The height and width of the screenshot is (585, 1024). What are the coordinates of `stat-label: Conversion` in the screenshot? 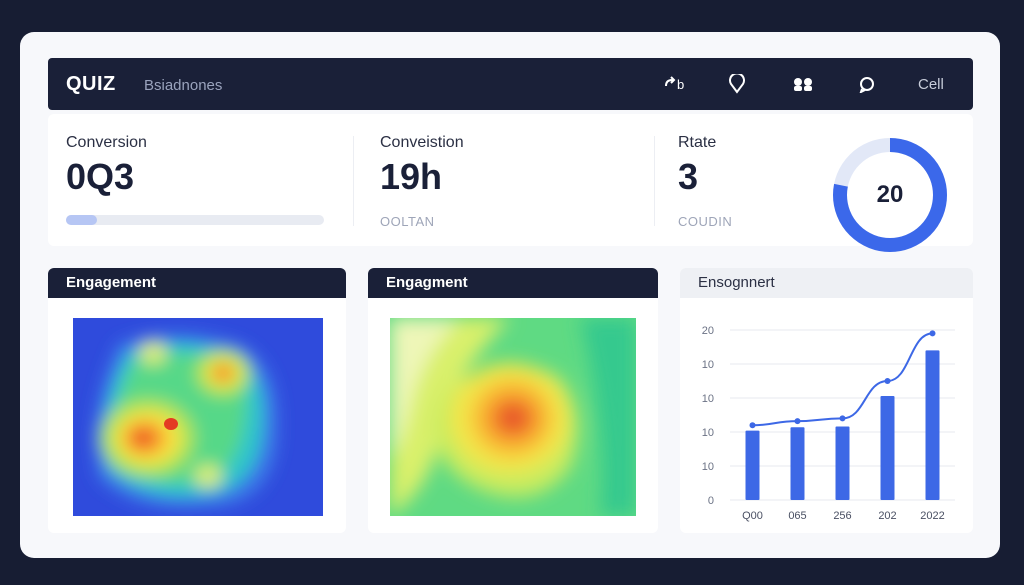 It's located at (106, 142).